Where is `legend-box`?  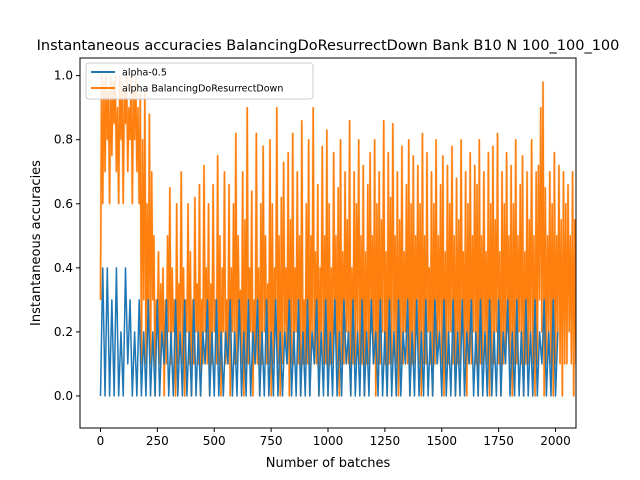 legend-box is located at coordinates (199, 81).